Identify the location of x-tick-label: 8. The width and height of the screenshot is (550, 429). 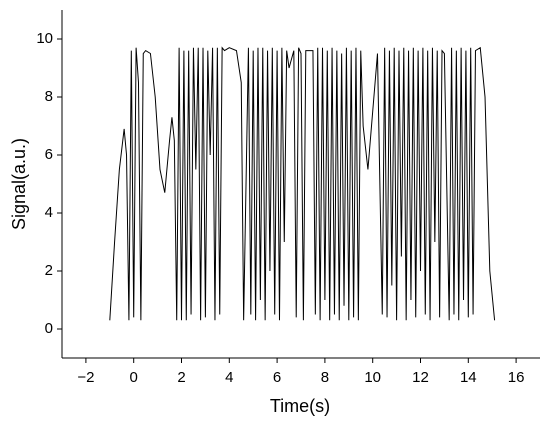
(325, 377).